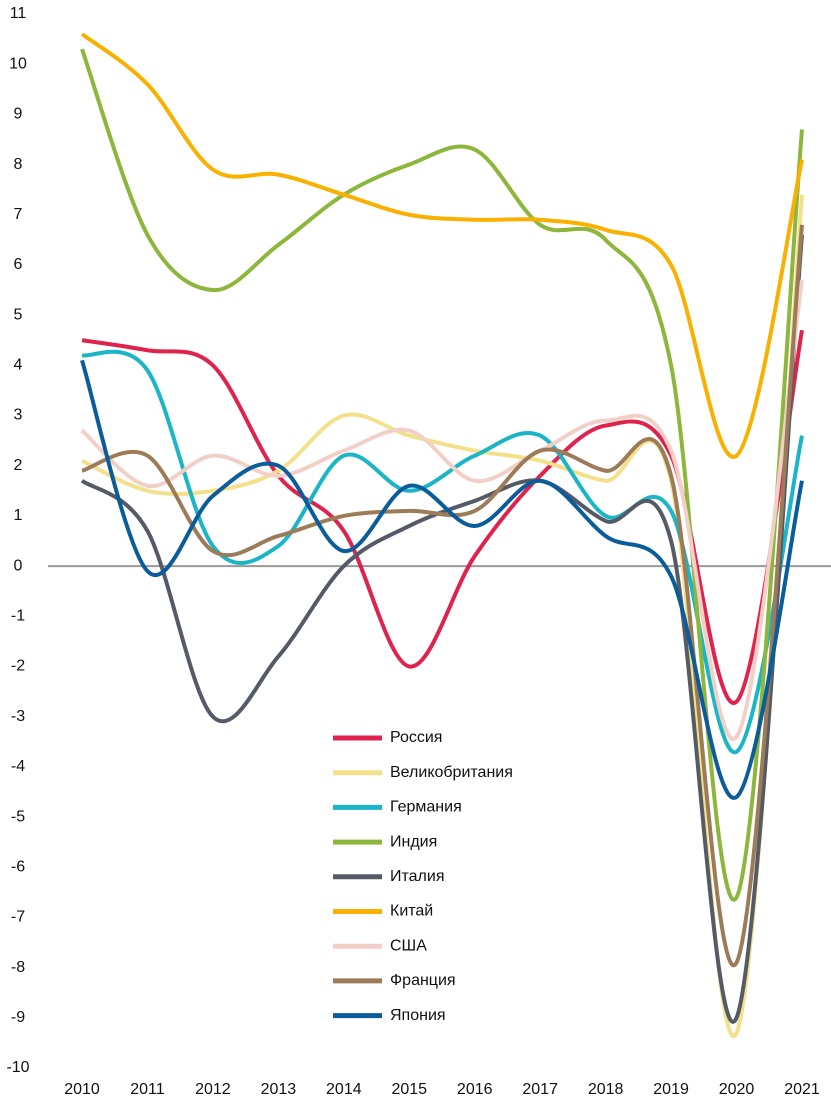  Describe the element at coordinates (671, 1089) in the screenshot. I see `x-tick-label: 2019` at that location.